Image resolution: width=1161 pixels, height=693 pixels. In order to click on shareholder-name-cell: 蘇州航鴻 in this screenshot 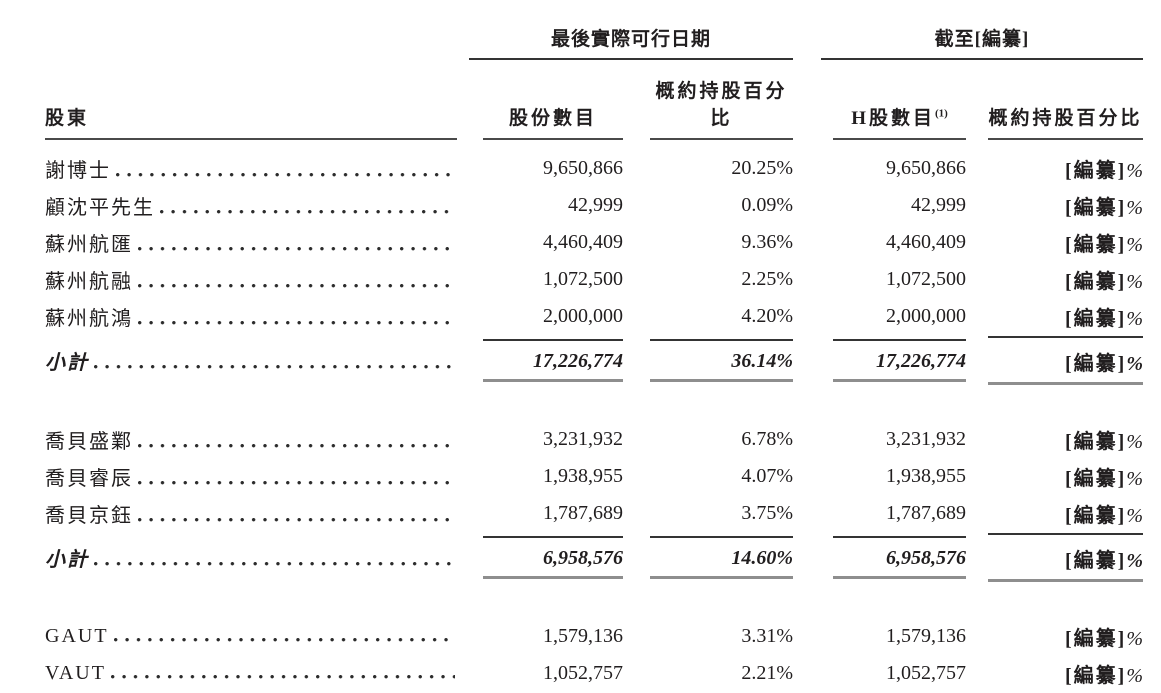, I will do `click(264, 316)`.